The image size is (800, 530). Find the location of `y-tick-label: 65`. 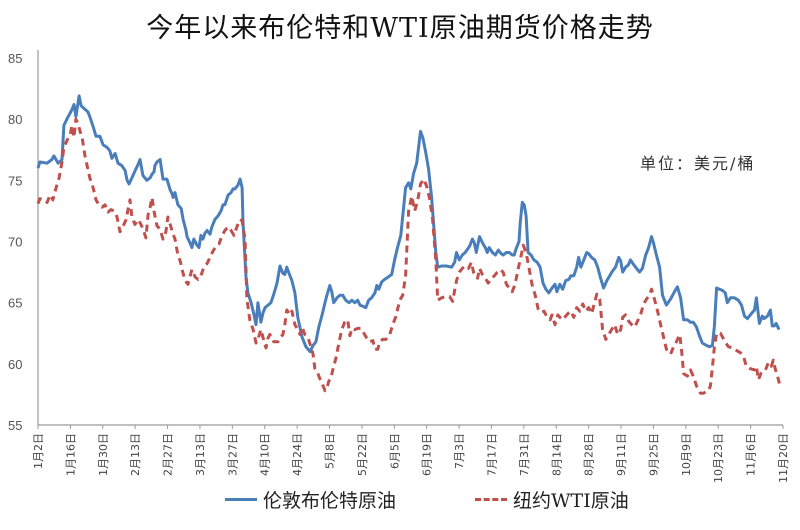

y-tick-label: 65 is located at coordinates (15, 303).